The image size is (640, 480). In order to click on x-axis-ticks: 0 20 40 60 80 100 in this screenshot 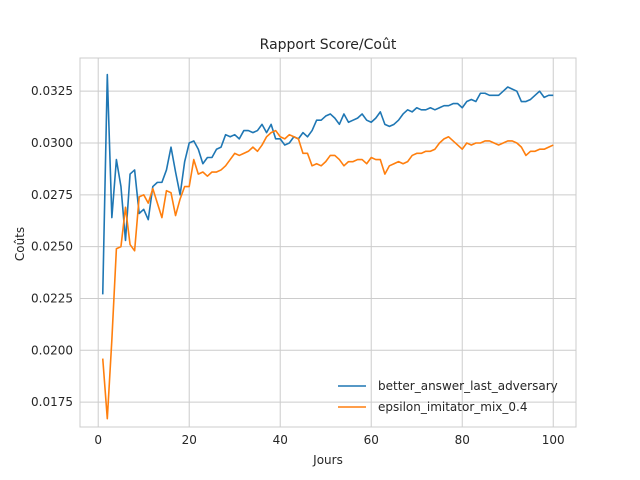, I will do `click(329, 440)`.